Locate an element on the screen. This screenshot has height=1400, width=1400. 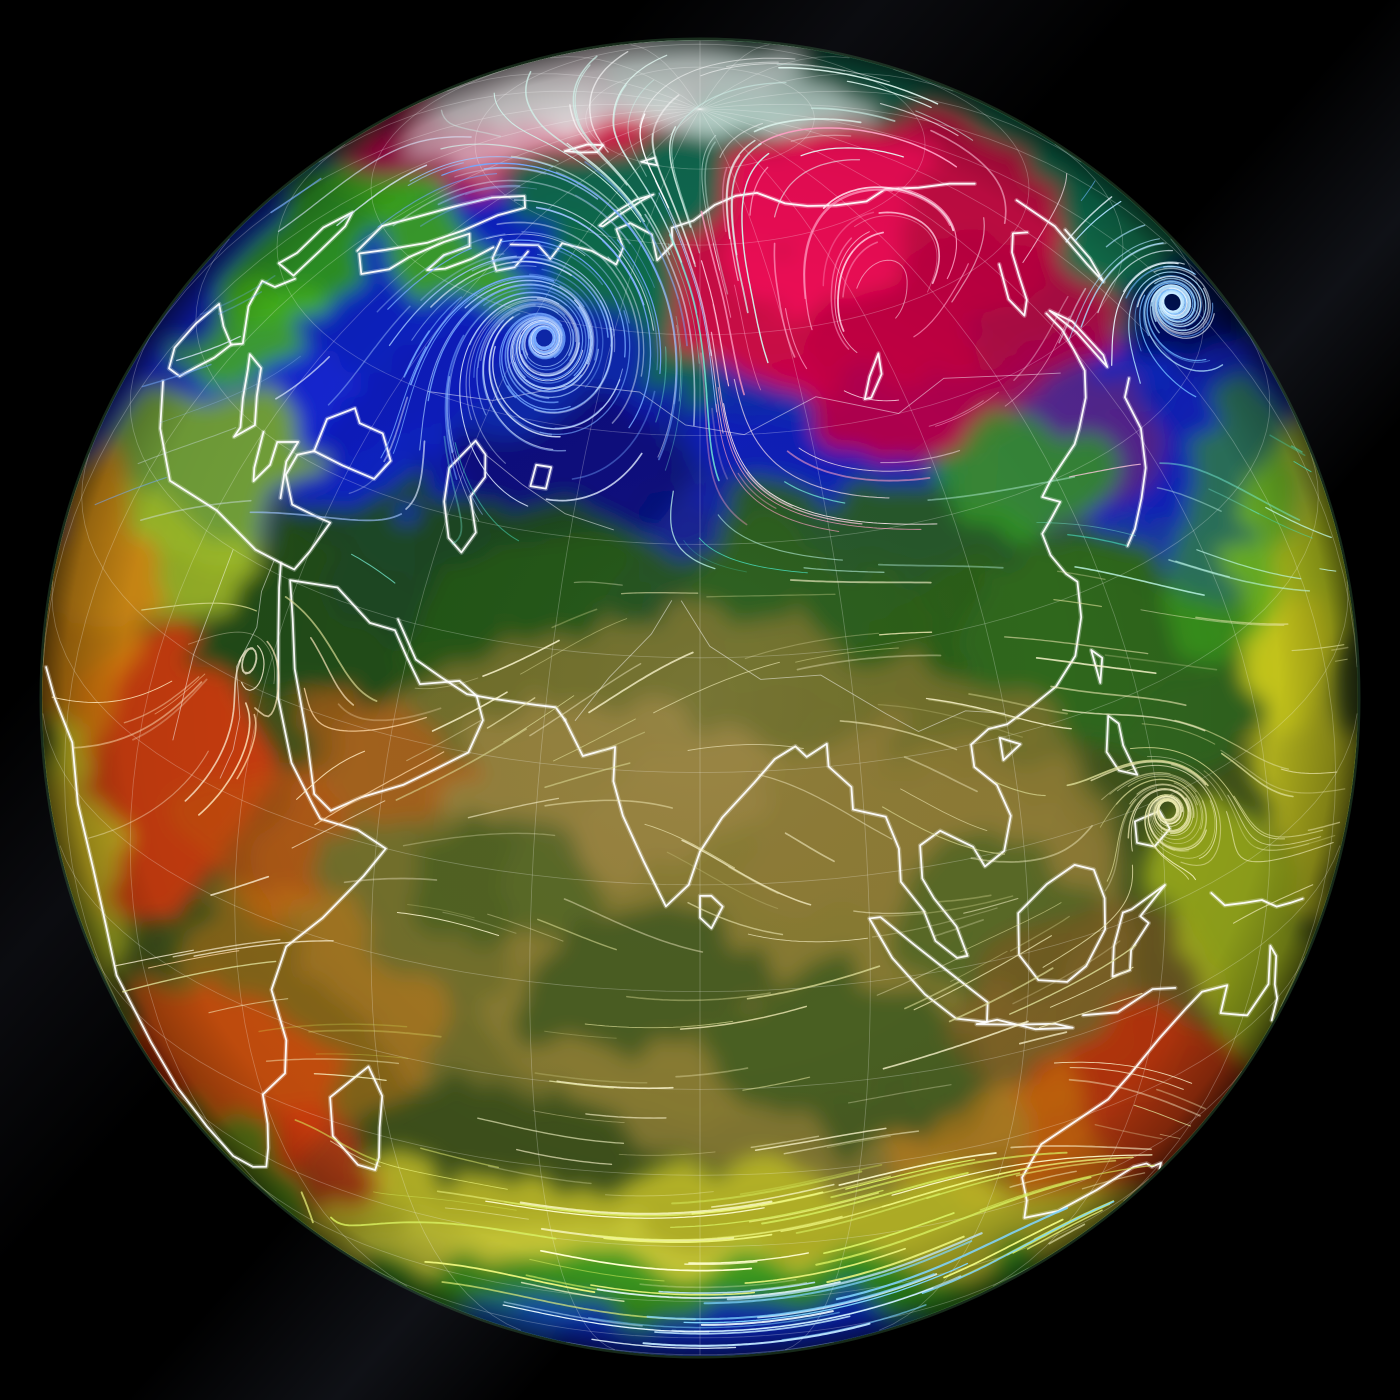
border-russia-south-border is located at coordinates (744, 404).